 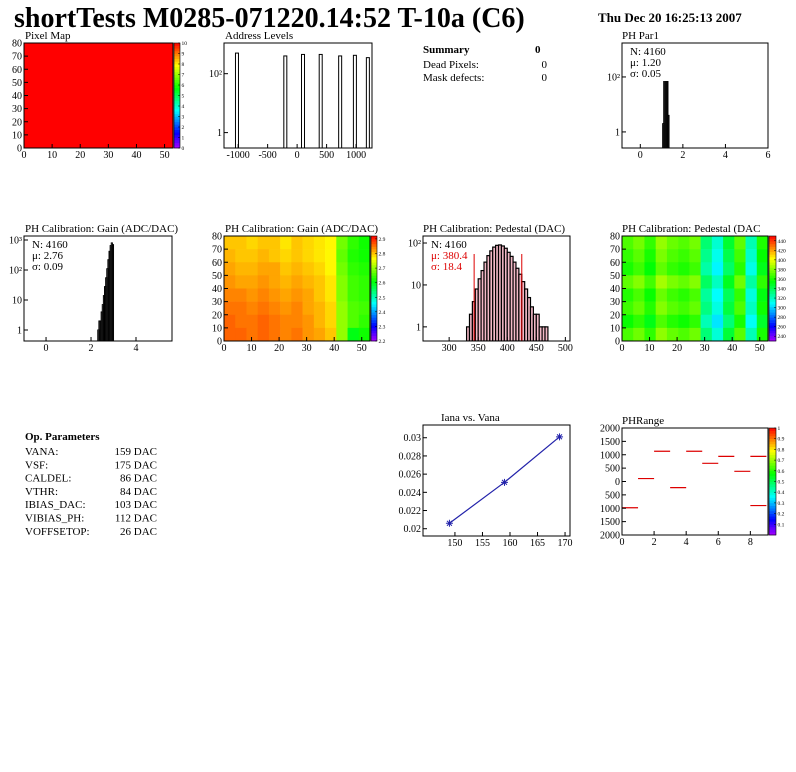 What do you see at coordinates (57, 532) in the screenshot?
I see `parameter-name: VOFFSETOP:` at bounding box center [57, 532].